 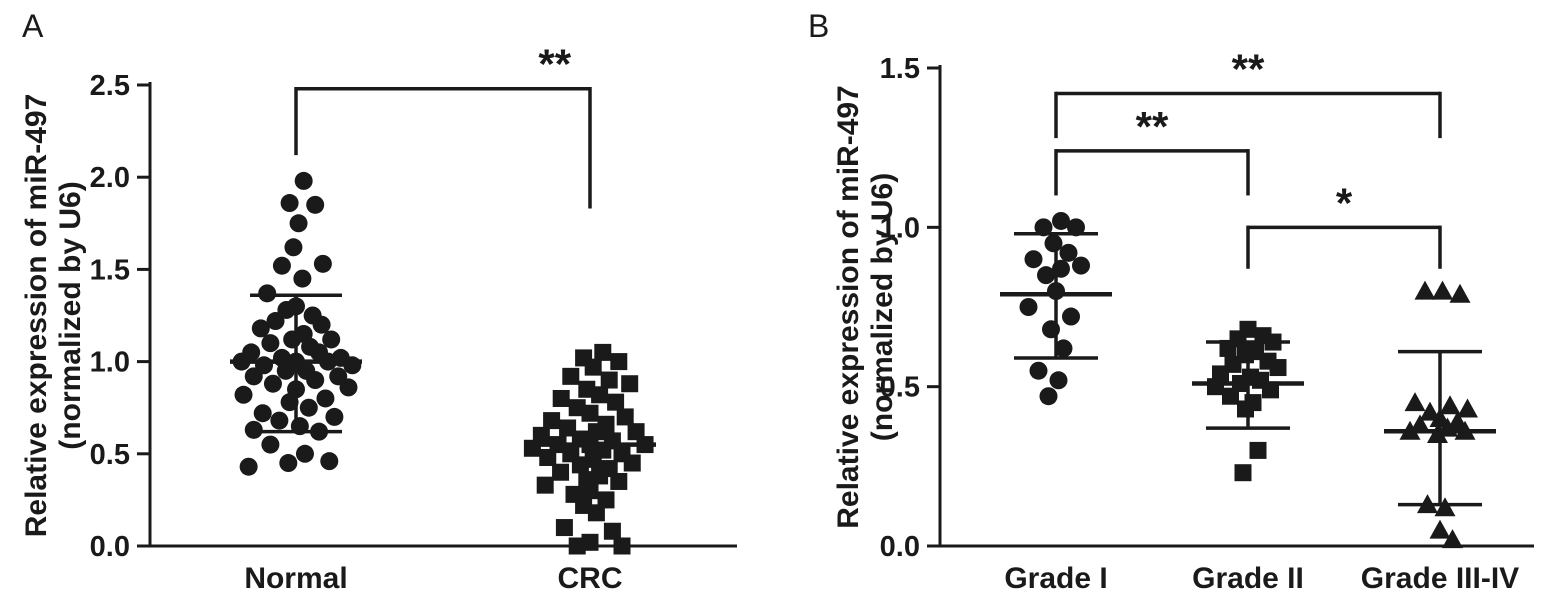 What do you see at coordinates (297, 323) in the screenshot?
I see `scatter-group-normal` at bounding box center [297, 323].